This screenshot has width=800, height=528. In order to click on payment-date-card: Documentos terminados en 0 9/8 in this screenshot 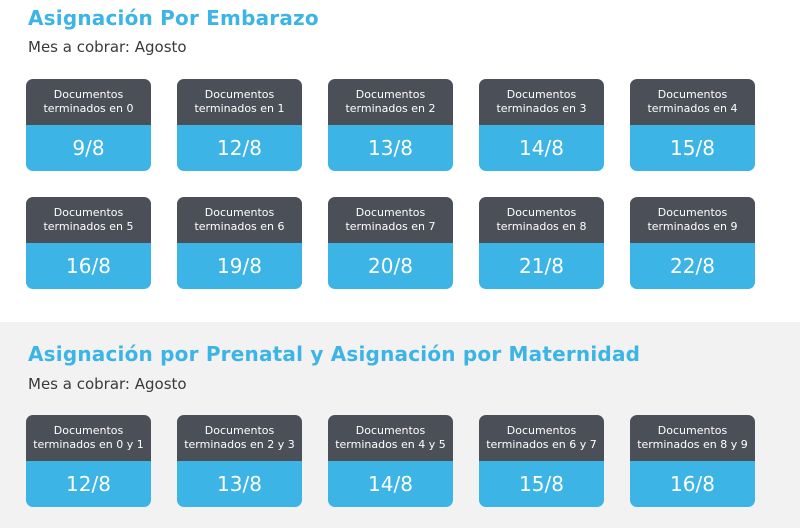, I will do `click(88, 125)`.